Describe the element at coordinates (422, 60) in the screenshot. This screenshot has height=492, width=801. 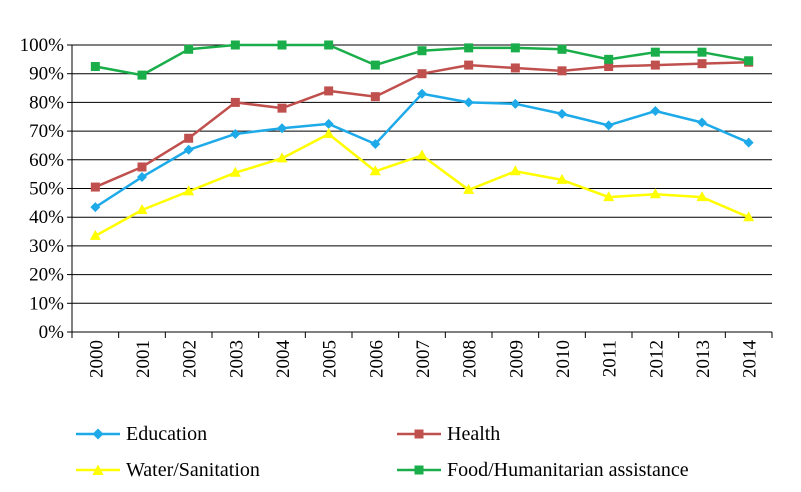
I see `series-food-humanitarian-assistance` at that location.